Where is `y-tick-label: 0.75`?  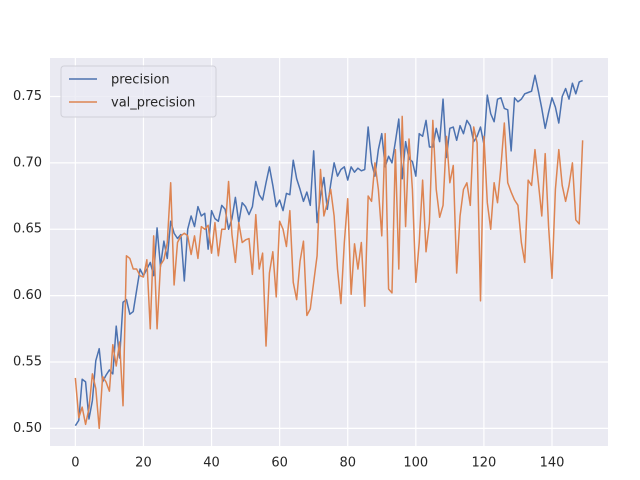 y-tick-label: 0.75 is located at coordinates (27, 96).